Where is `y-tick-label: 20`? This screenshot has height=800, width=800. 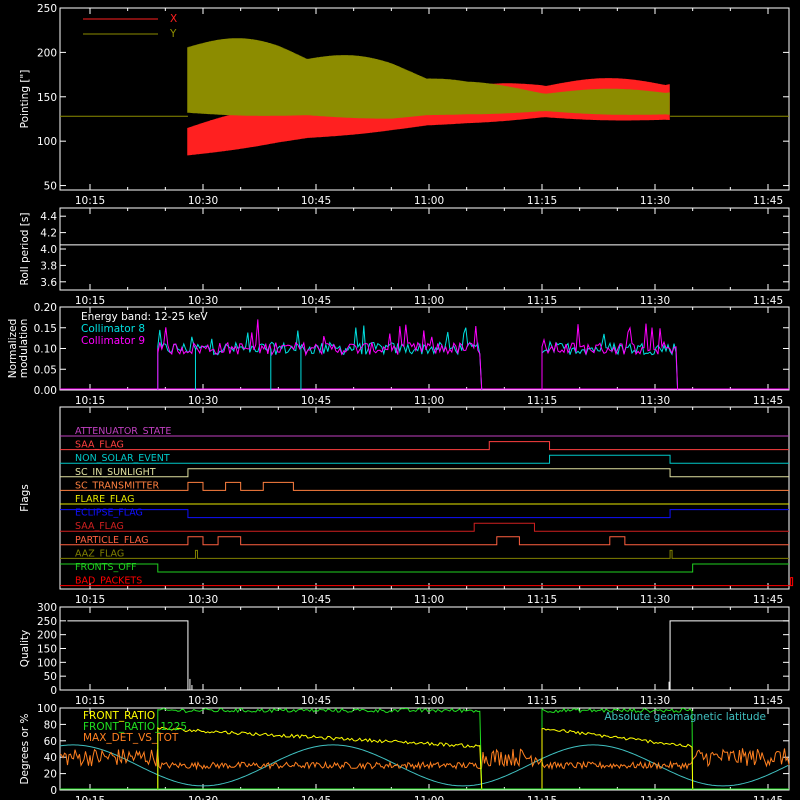
y-tick-label: 20 is located at coordinates (50, 775).